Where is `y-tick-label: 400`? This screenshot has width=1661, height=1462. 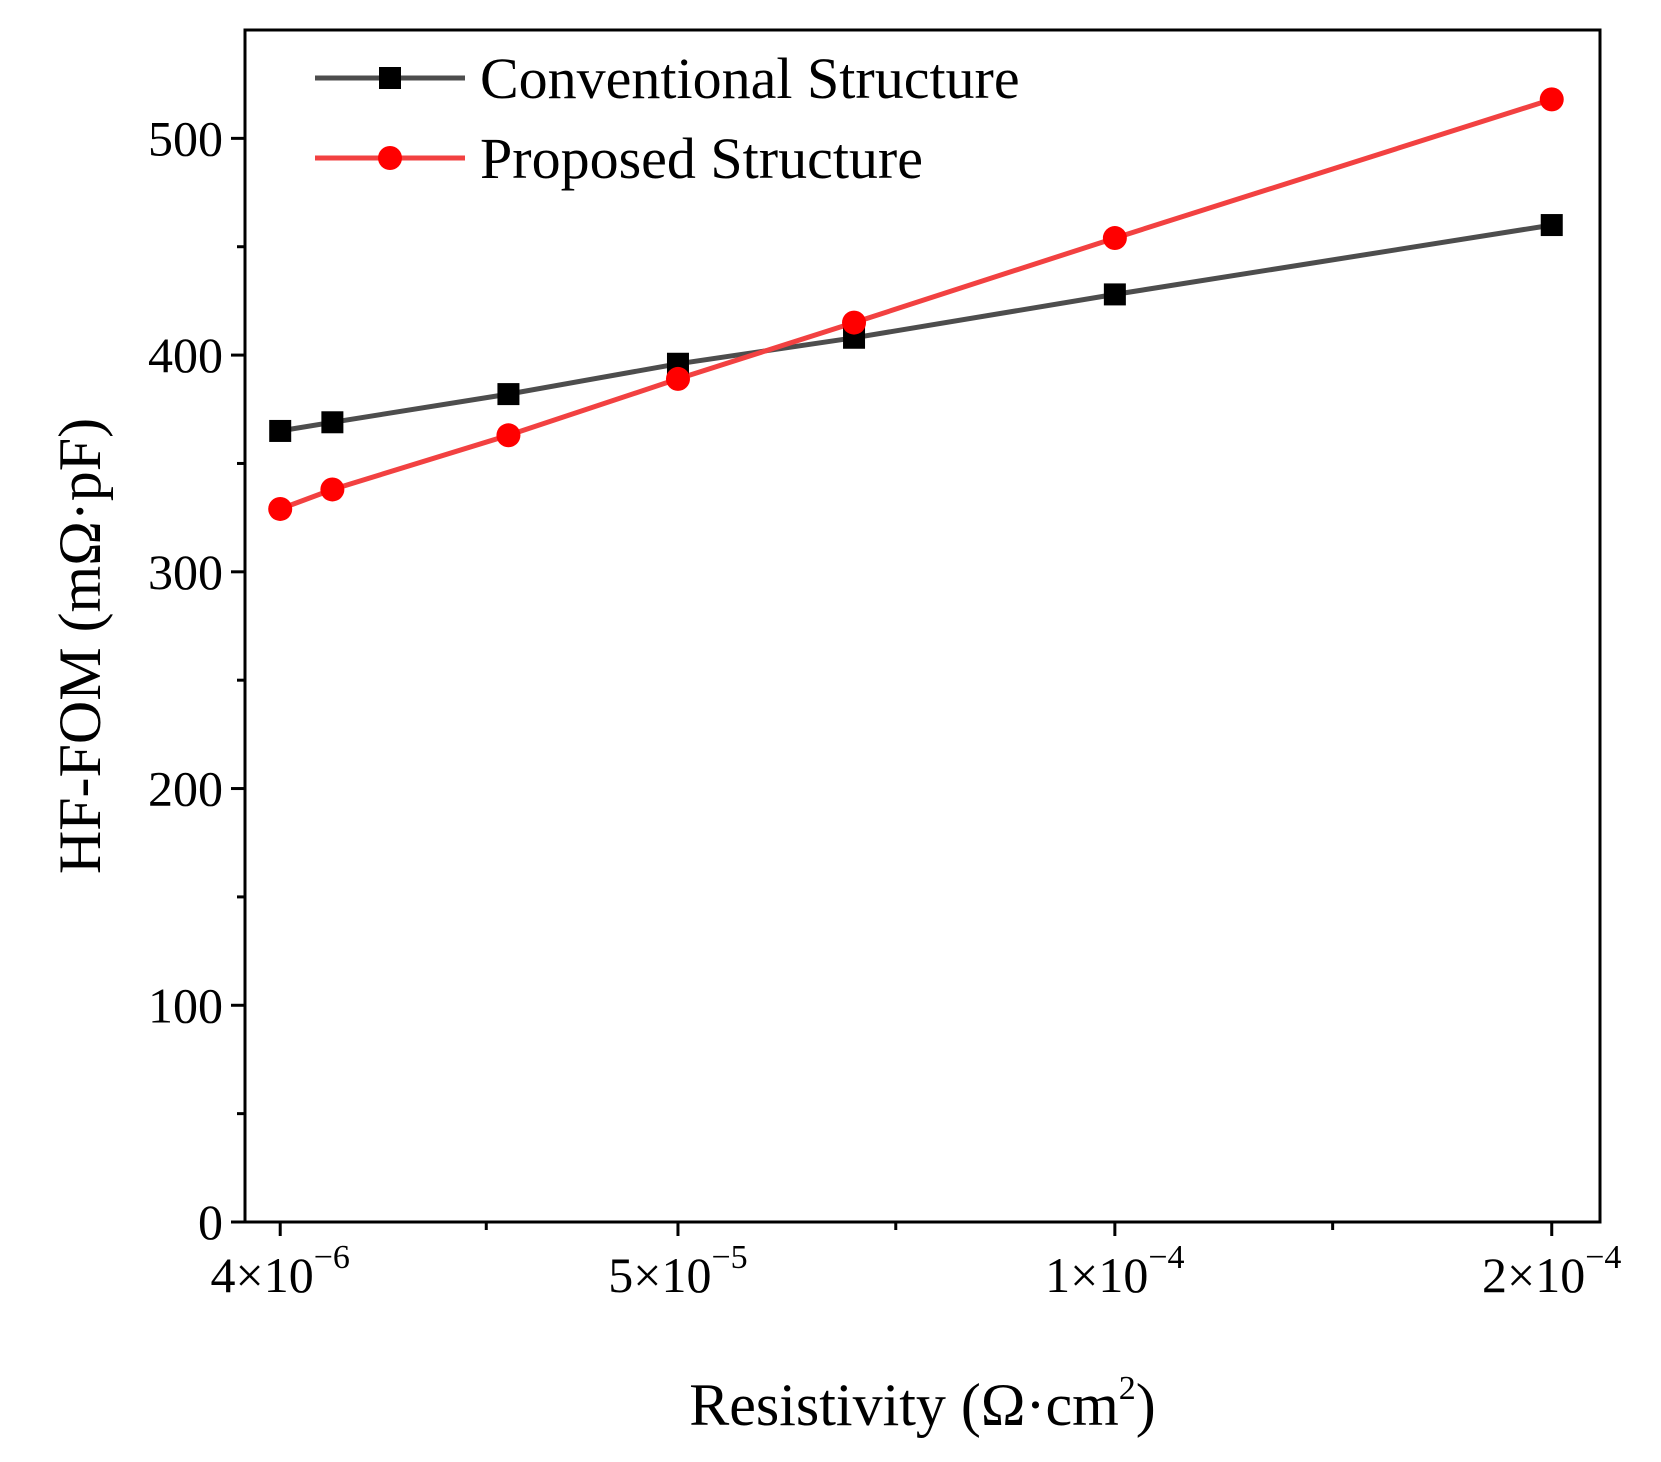 y-tick-label: 400 is located at coordinates (185, 355).